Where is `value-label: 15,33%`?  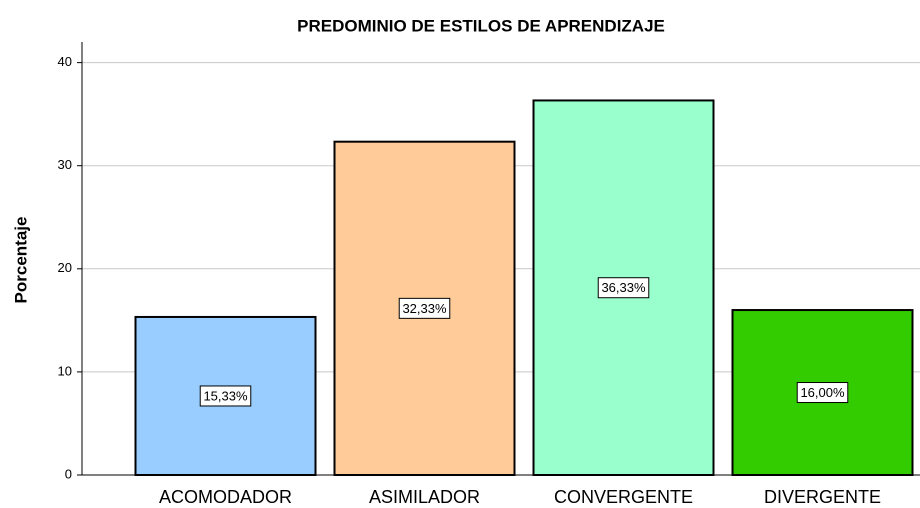
value-label: 15,33% is located at coordinates (225, 395).